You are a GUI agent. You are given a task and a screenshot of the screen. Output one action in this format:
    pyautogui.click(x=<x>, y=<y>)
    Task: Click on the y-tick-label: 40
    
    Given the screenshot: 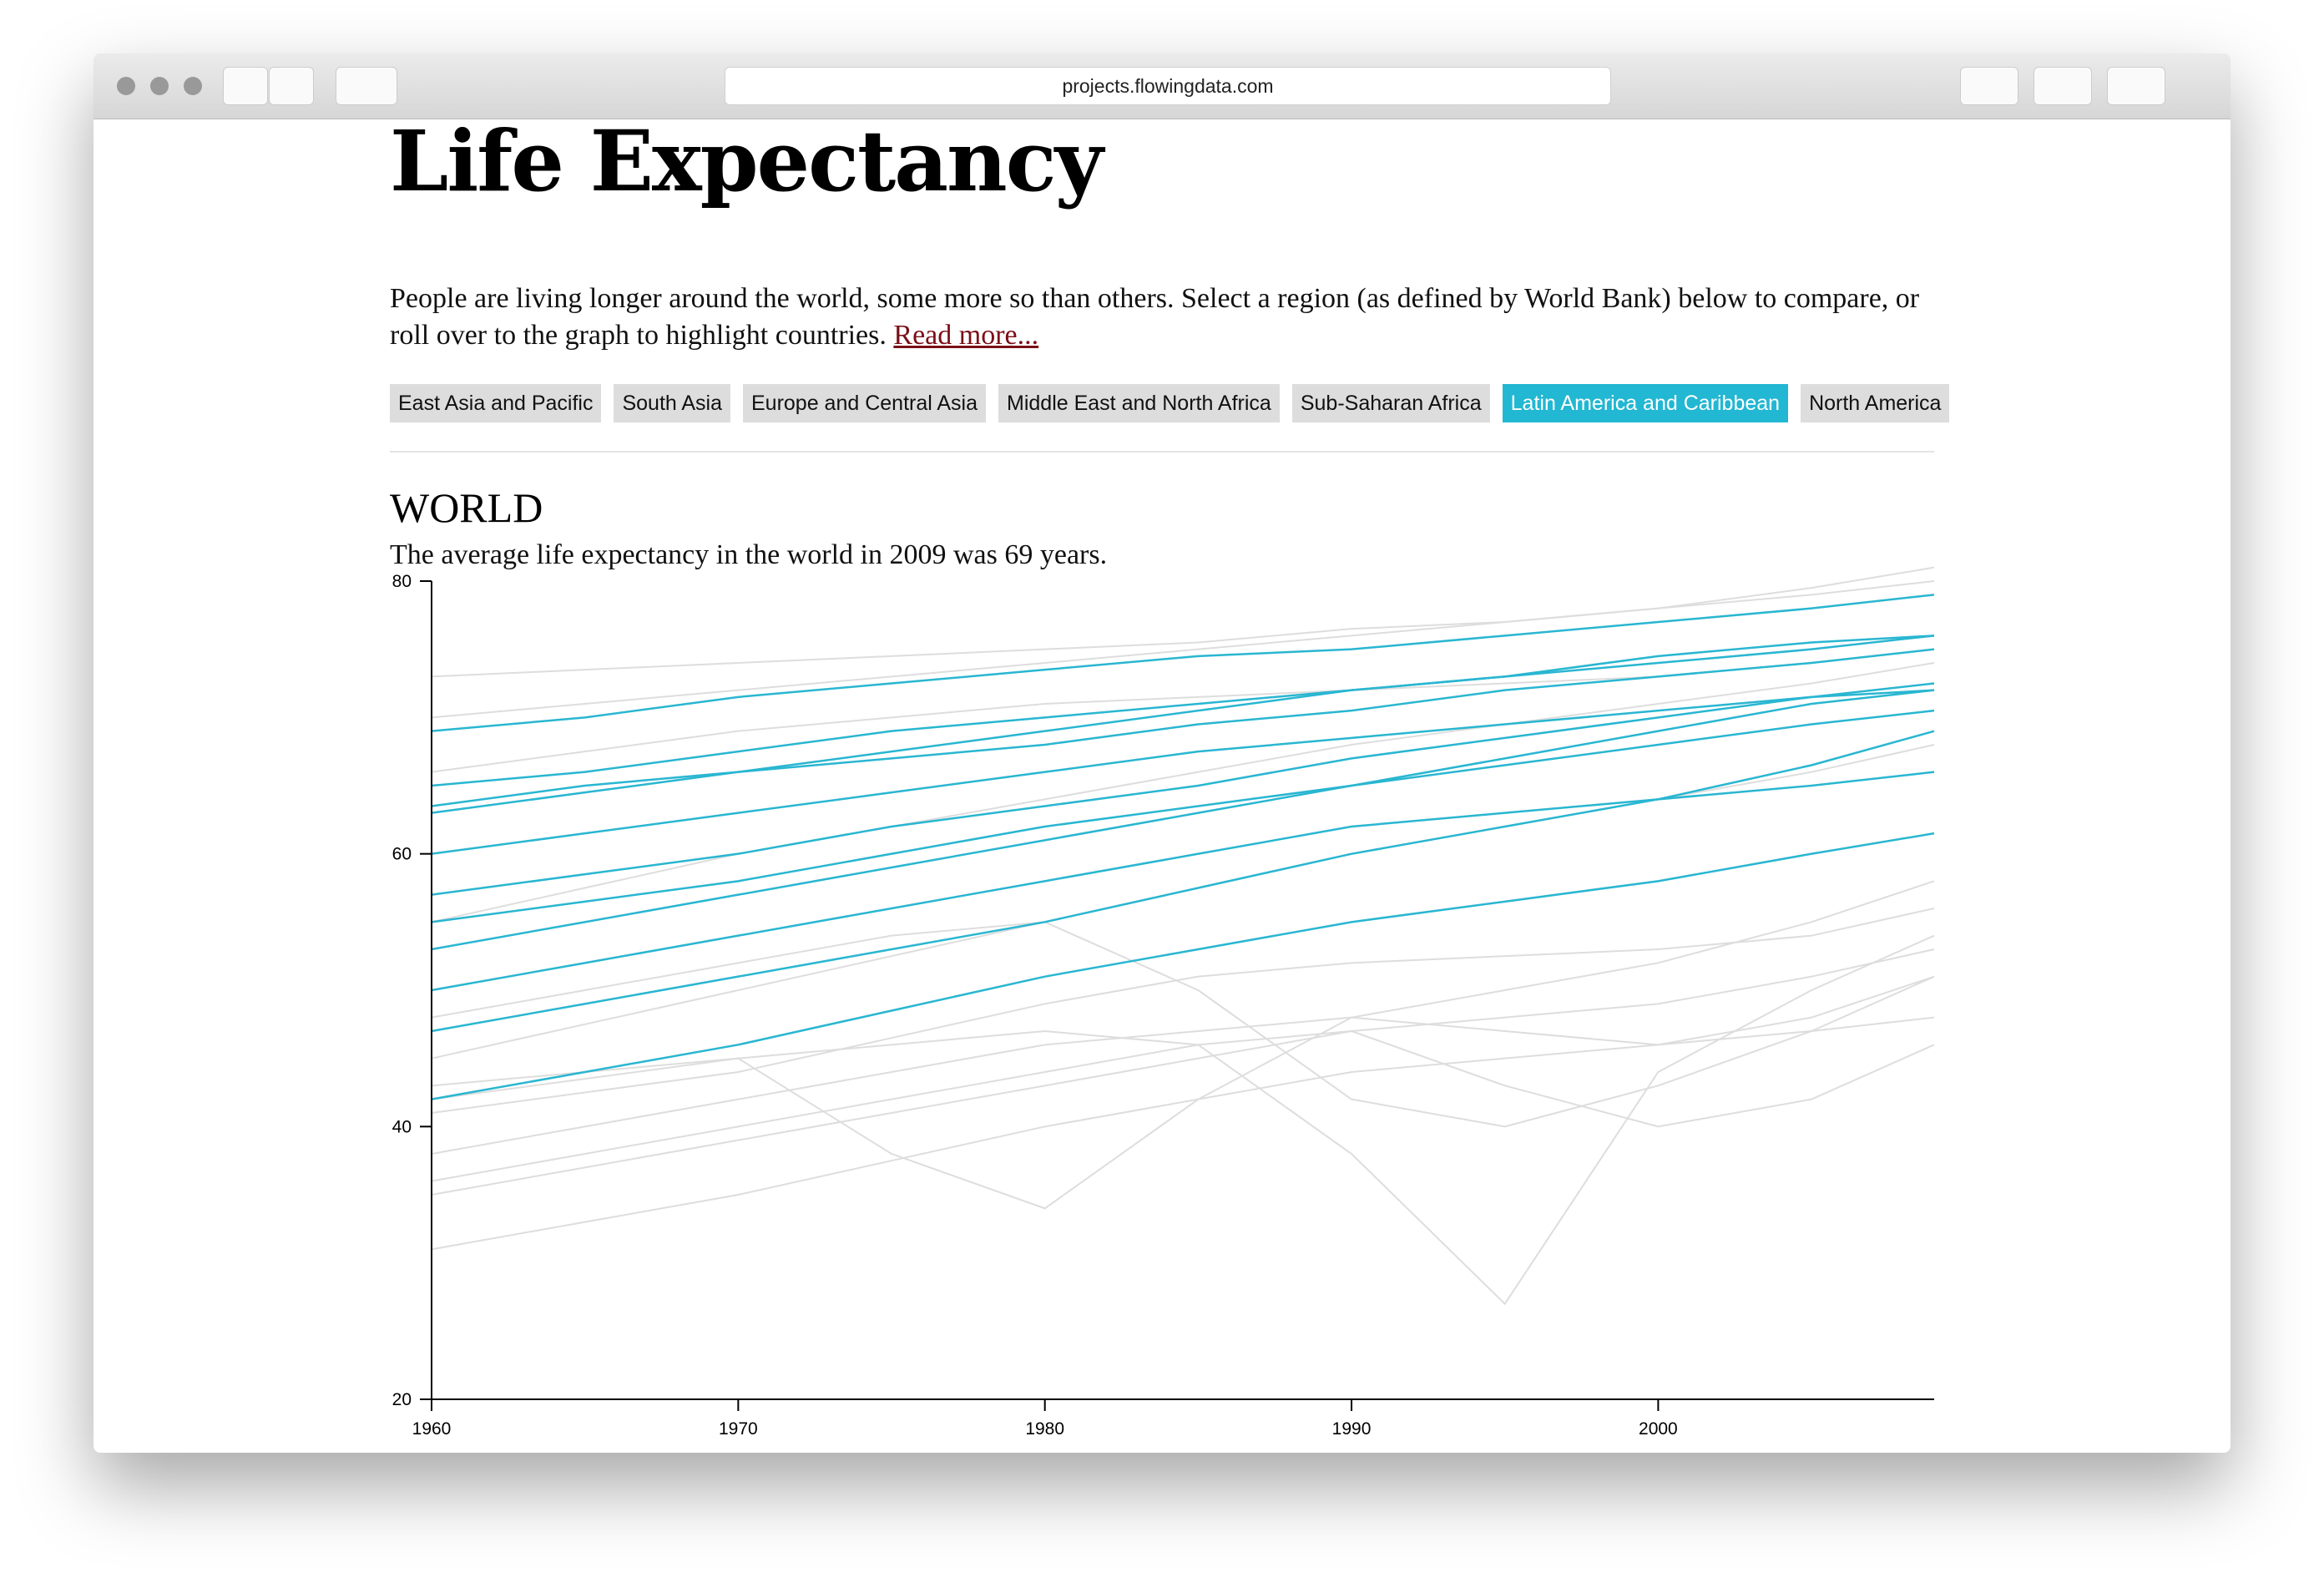 What is the action you would take?
    pyautogui.click(x=402, y=1126)
    